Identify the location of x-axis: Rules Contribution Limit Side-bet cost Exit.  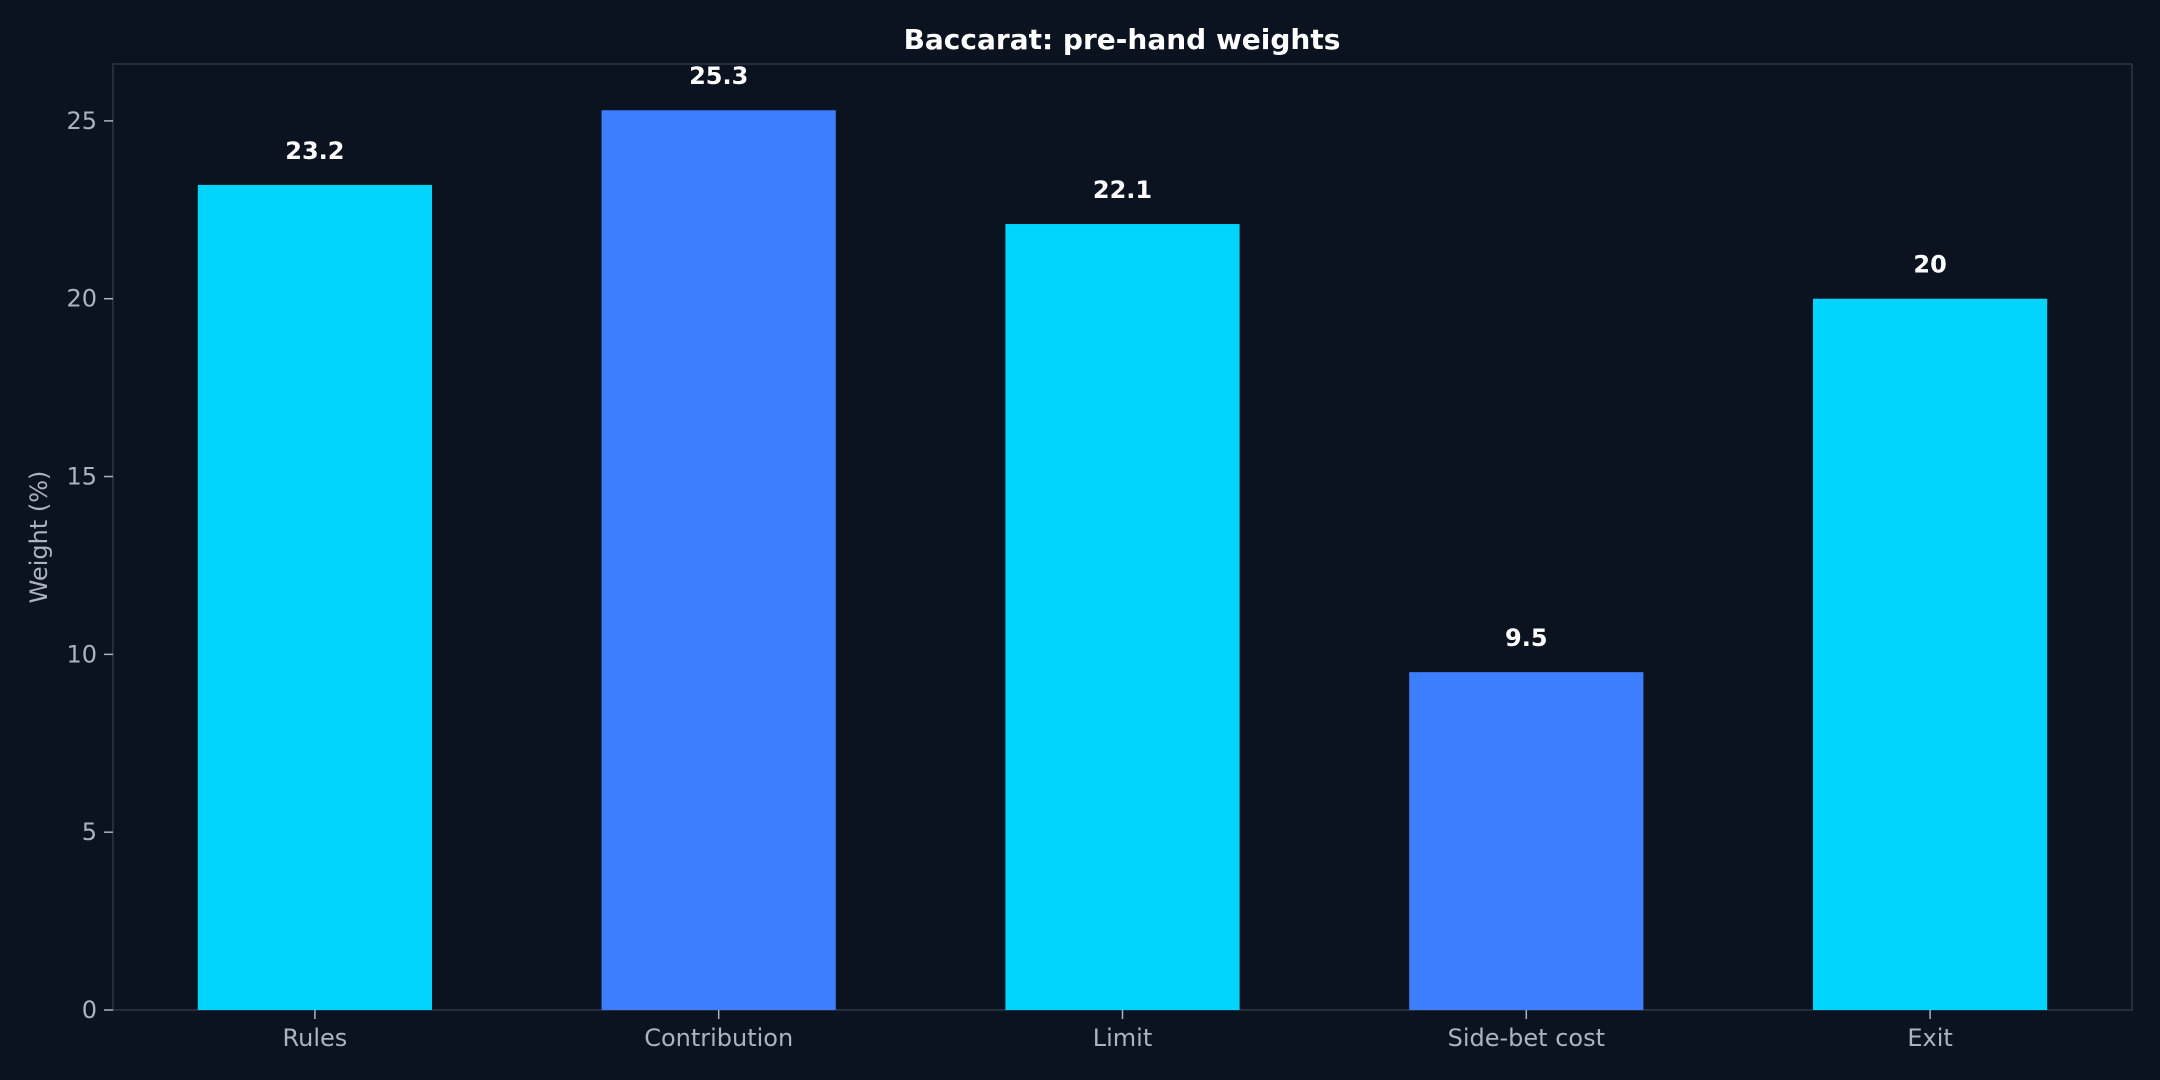
(1118, 1031).